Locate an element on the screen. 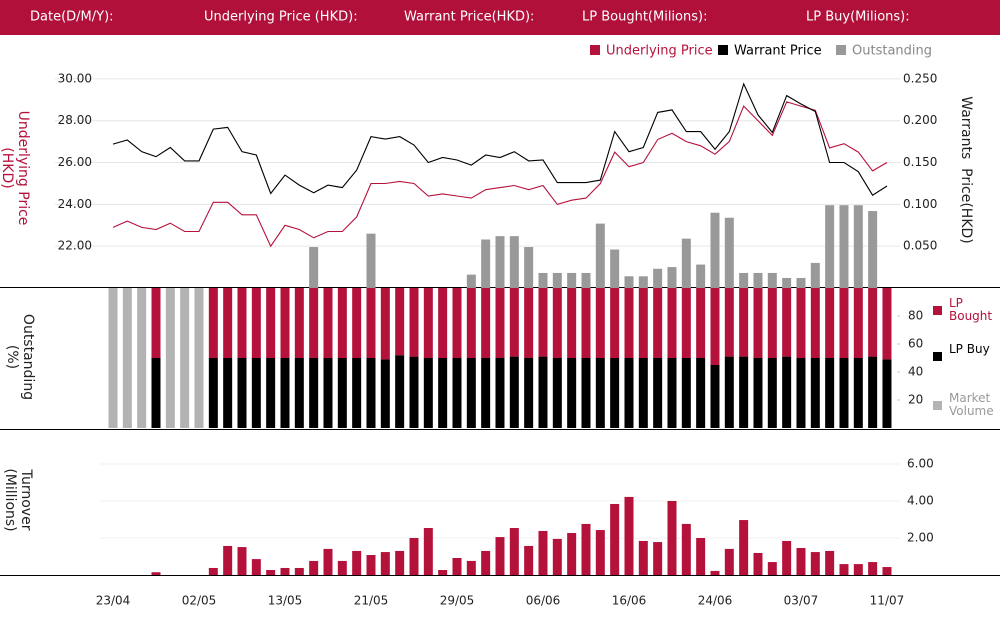  y-tick-label: 4.00 is located at coordinates (920, 501).